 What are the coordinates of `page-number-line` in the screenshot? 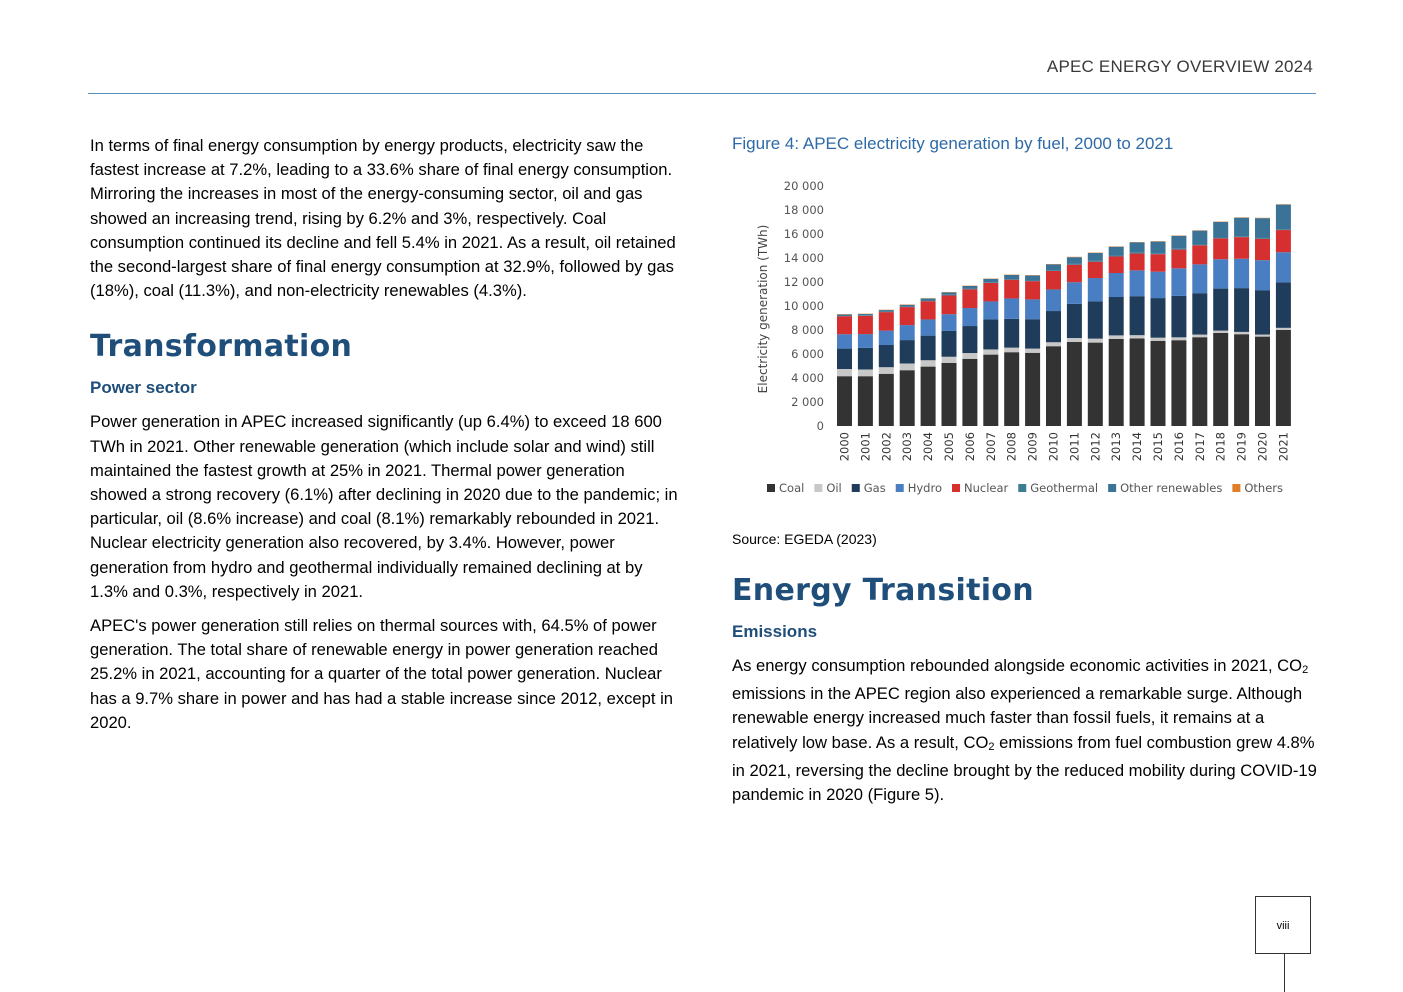 It's located at (1284, 973).